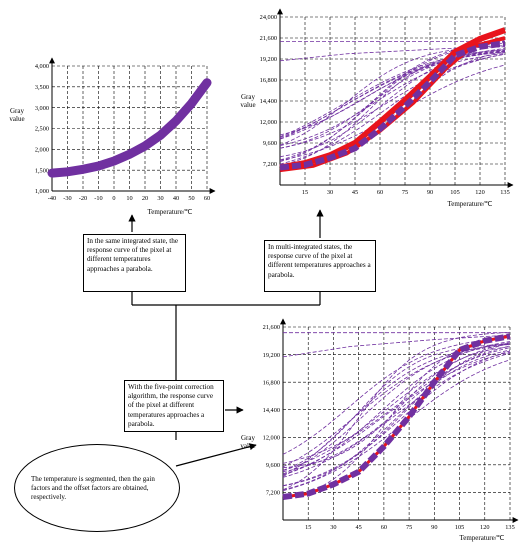 Image resolution: width=523 pixels, height=550 pixels. I want to click on y-tick-label: 1,000, so click(42, 191).